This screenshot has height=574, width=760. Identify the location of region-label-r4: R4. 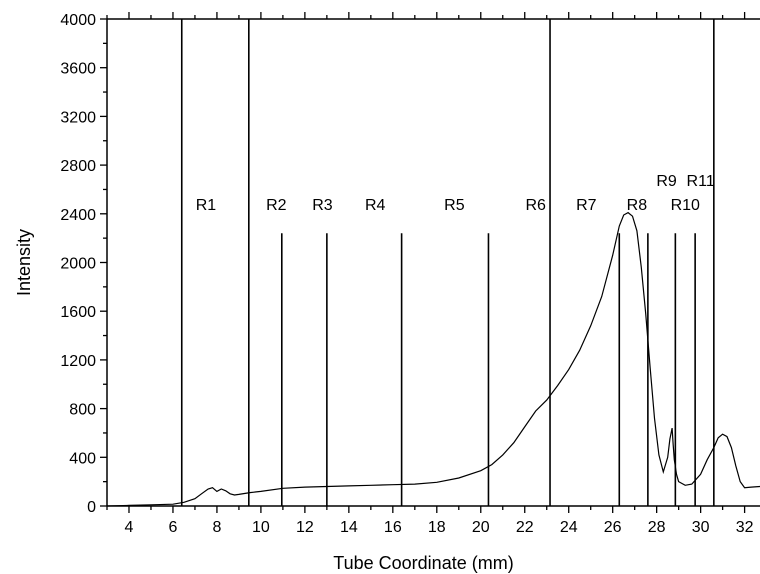
(375, 205).